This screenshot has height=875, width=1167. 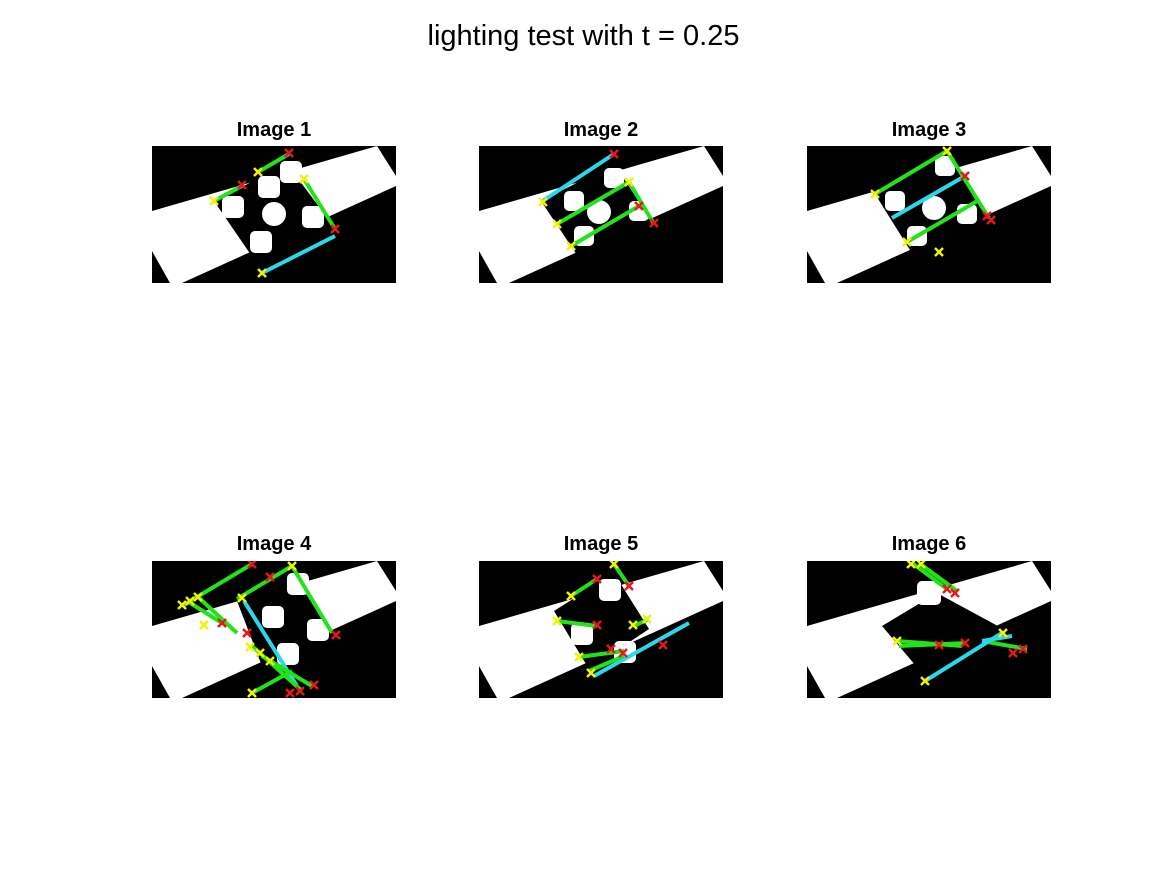 I want to click on board-dark, so click(x=944, y=636).